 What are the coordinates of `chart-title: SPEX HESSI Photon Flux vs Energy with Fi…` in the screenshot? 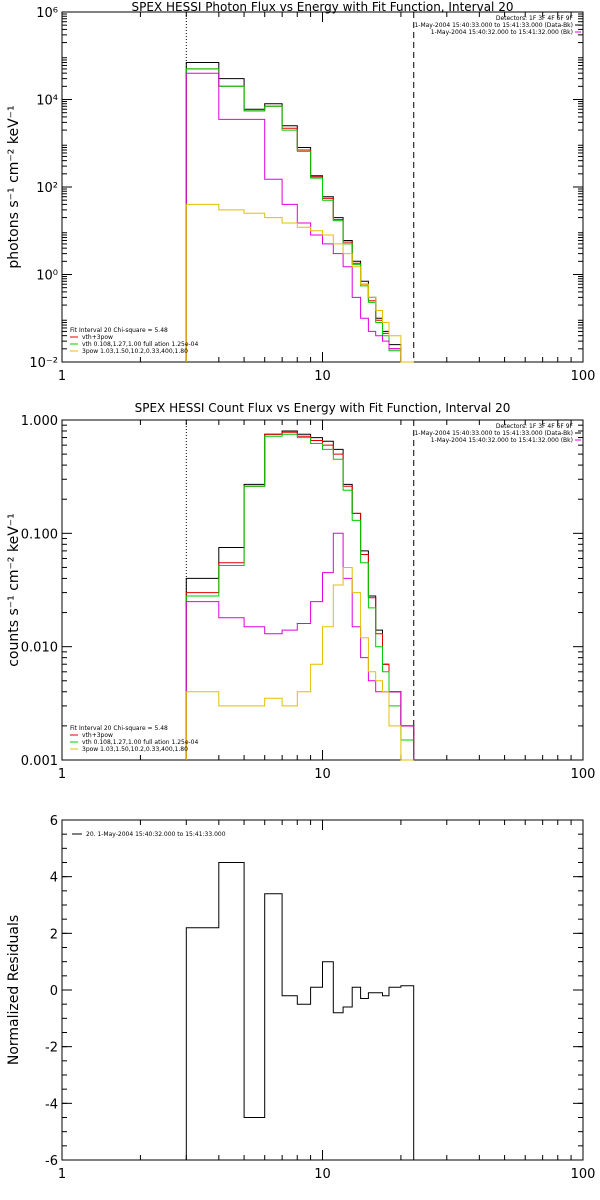 It's located at (323, 7).